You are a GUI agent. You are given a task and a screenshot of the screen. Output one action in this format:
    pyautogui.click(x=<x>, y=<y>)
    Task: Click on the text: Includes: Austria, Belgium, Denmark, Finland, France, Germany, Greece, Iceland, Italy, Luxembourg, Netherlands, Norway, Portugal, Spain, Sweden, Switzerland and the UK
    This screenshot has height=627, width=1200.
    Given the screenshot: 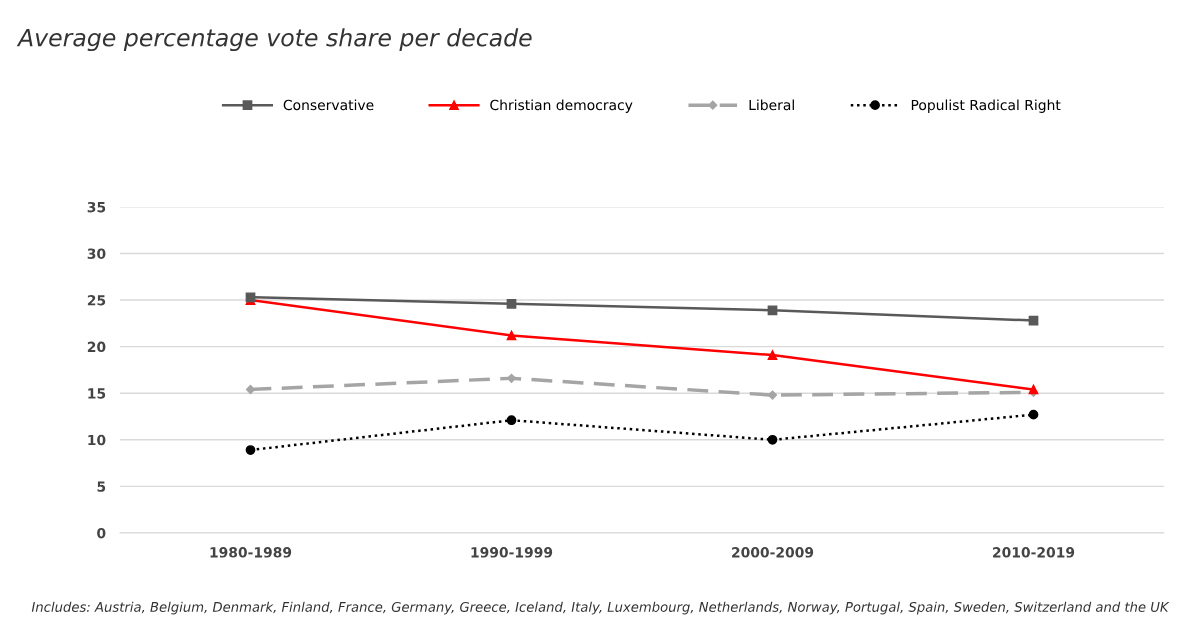 What is the action you would take?
    pyautogui.click(x=600, y=608)
    